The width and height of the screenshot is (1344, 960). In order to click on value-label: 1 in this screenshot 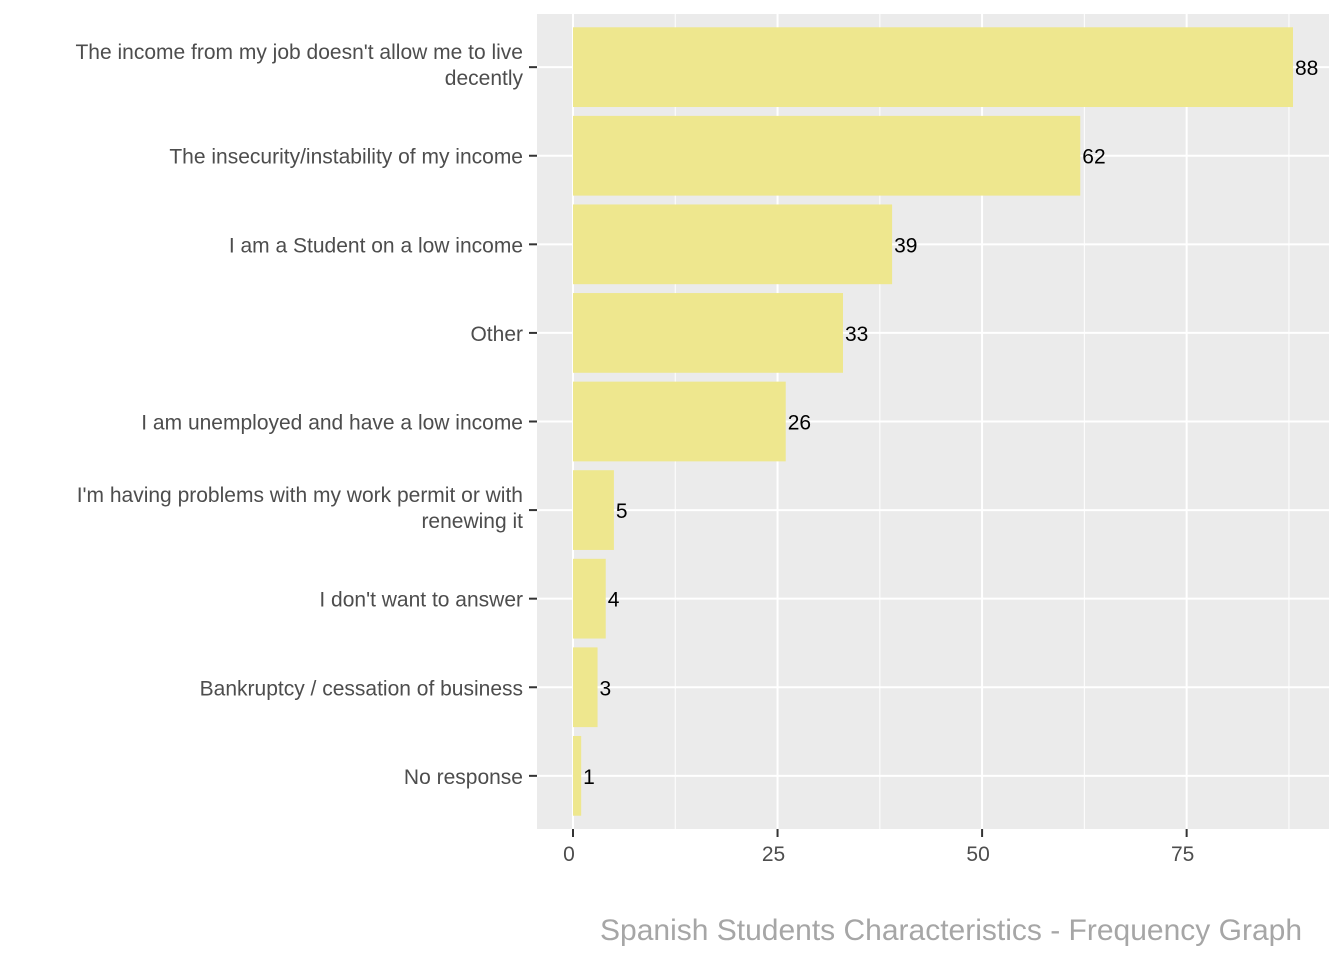, I will do `click(589, 777)`.